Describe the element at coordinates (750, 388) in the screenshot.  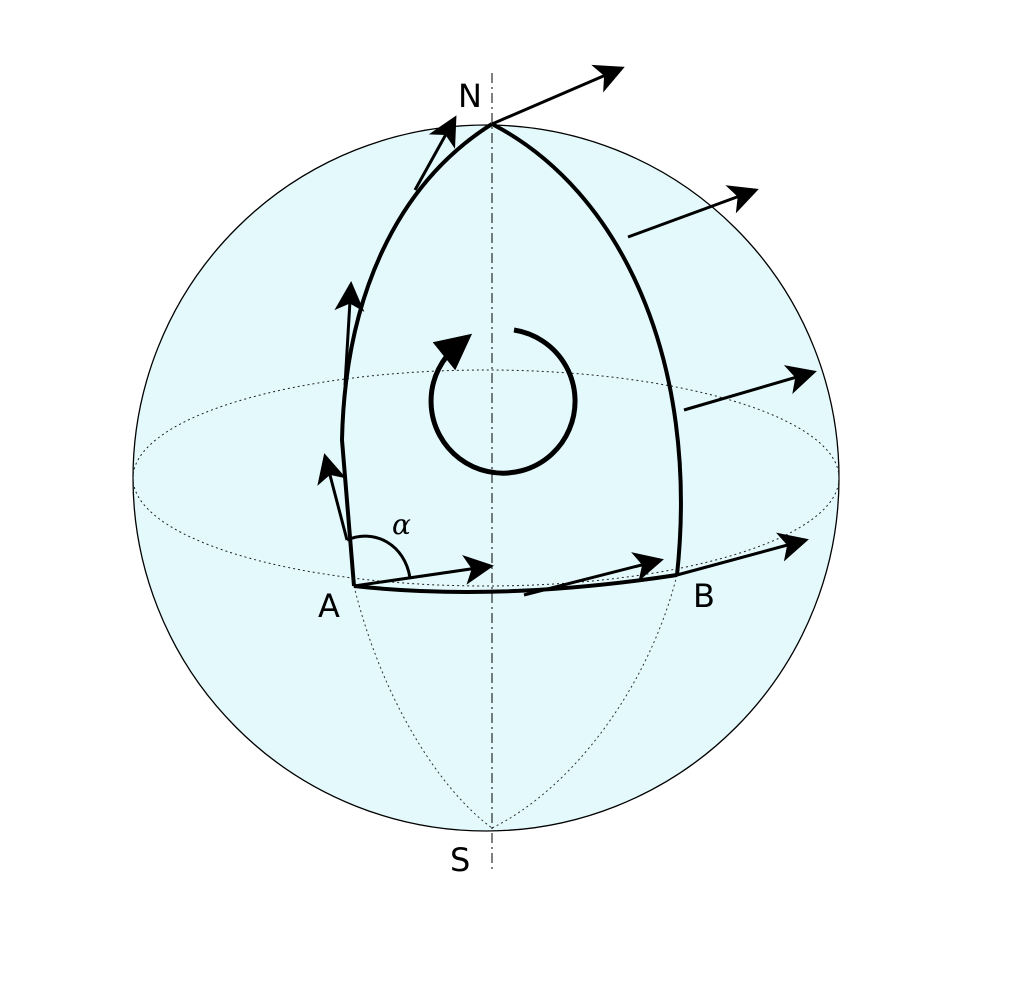
I see `vector-nb-lower` at that location.